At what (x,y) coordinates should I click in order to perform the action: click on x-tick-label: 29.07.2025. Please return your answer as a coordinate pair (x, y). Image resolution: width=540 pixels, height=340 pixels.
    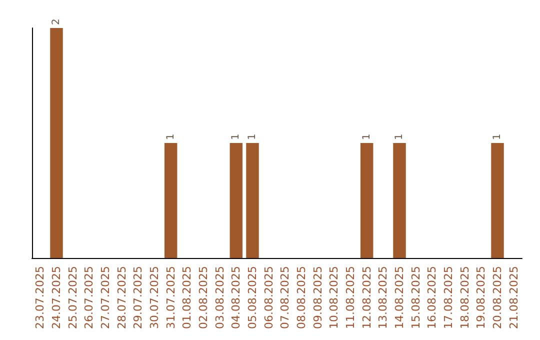
    Looking at the image, I should click on (138, 298).